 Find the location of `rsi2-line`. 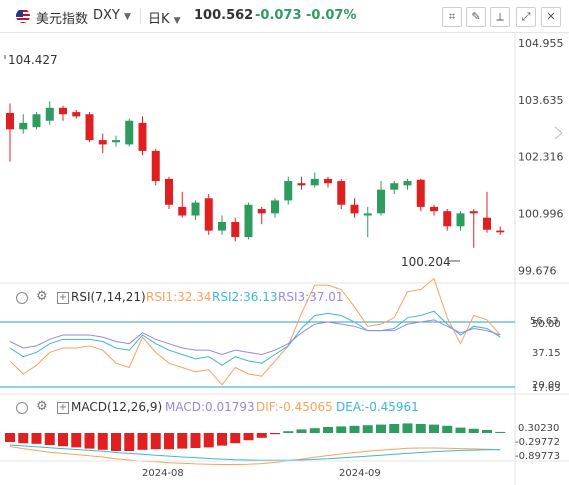

rsi2-line is located at coordinates (255, 338).